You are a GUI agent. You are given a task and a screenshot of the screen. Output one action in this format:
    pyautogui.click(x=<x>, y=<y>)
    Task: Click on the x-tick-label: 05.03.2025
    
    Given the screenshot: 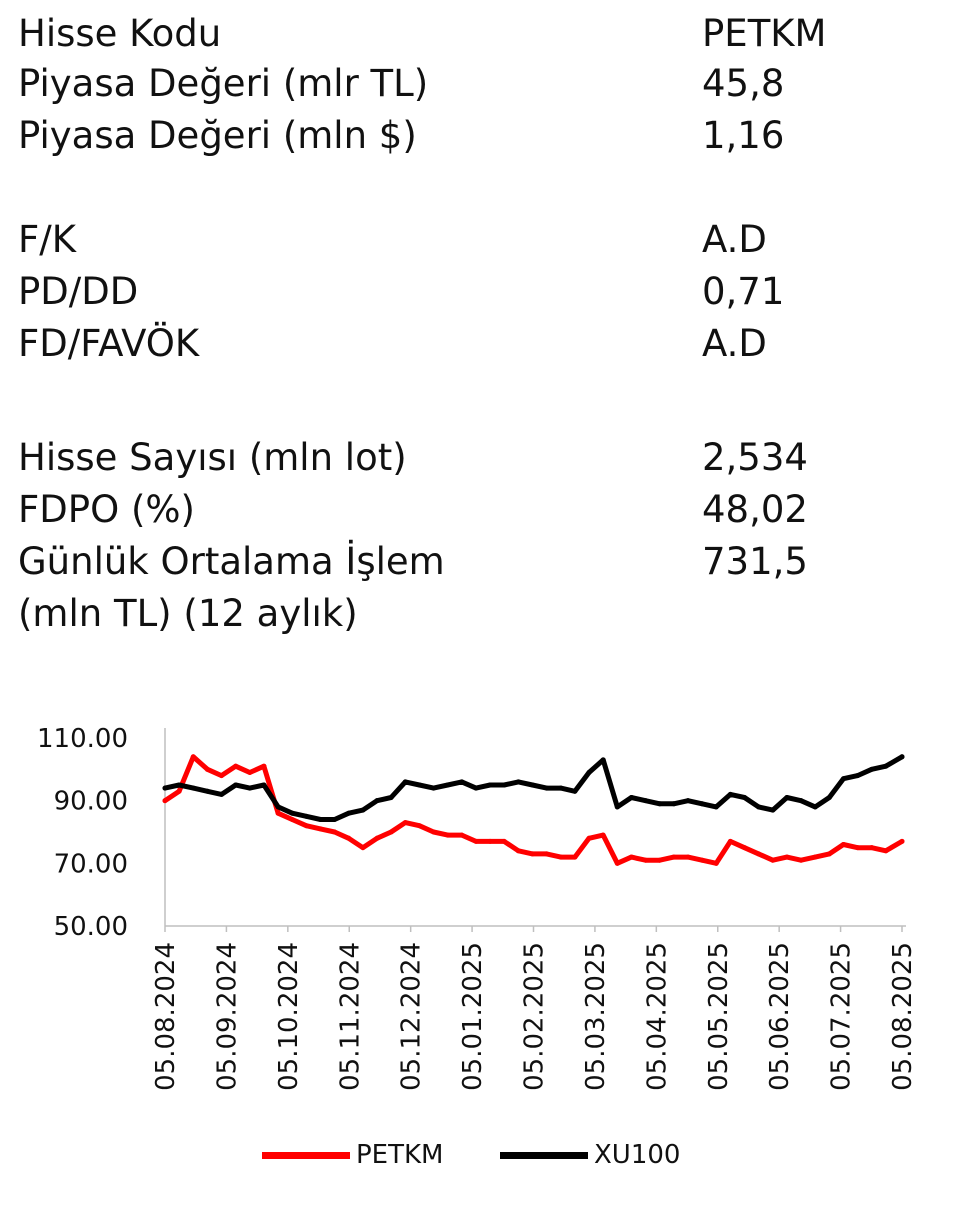 What is the action you would take?
    pyautogui.click(x=596, y=1016)
    